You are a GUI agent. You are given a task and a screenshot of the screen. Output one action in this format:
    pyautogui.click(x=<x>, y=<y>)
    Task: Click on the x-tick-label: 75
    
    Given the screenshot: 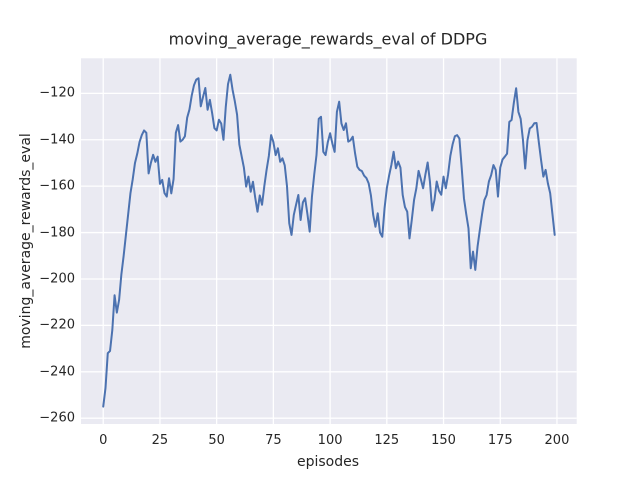 What is the action you would take?
    pyautogui.click(x=273, y=440)
    